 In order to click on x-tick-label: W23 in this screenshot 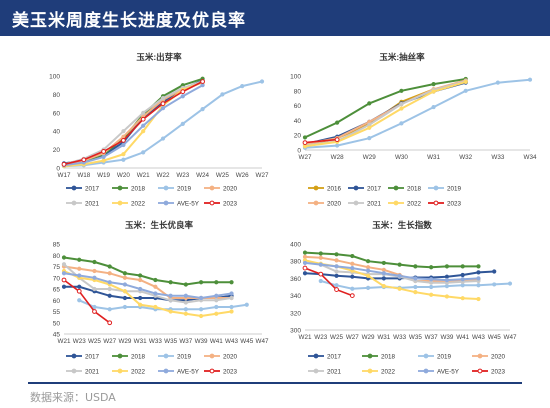, I will do `click(182, 175)`.